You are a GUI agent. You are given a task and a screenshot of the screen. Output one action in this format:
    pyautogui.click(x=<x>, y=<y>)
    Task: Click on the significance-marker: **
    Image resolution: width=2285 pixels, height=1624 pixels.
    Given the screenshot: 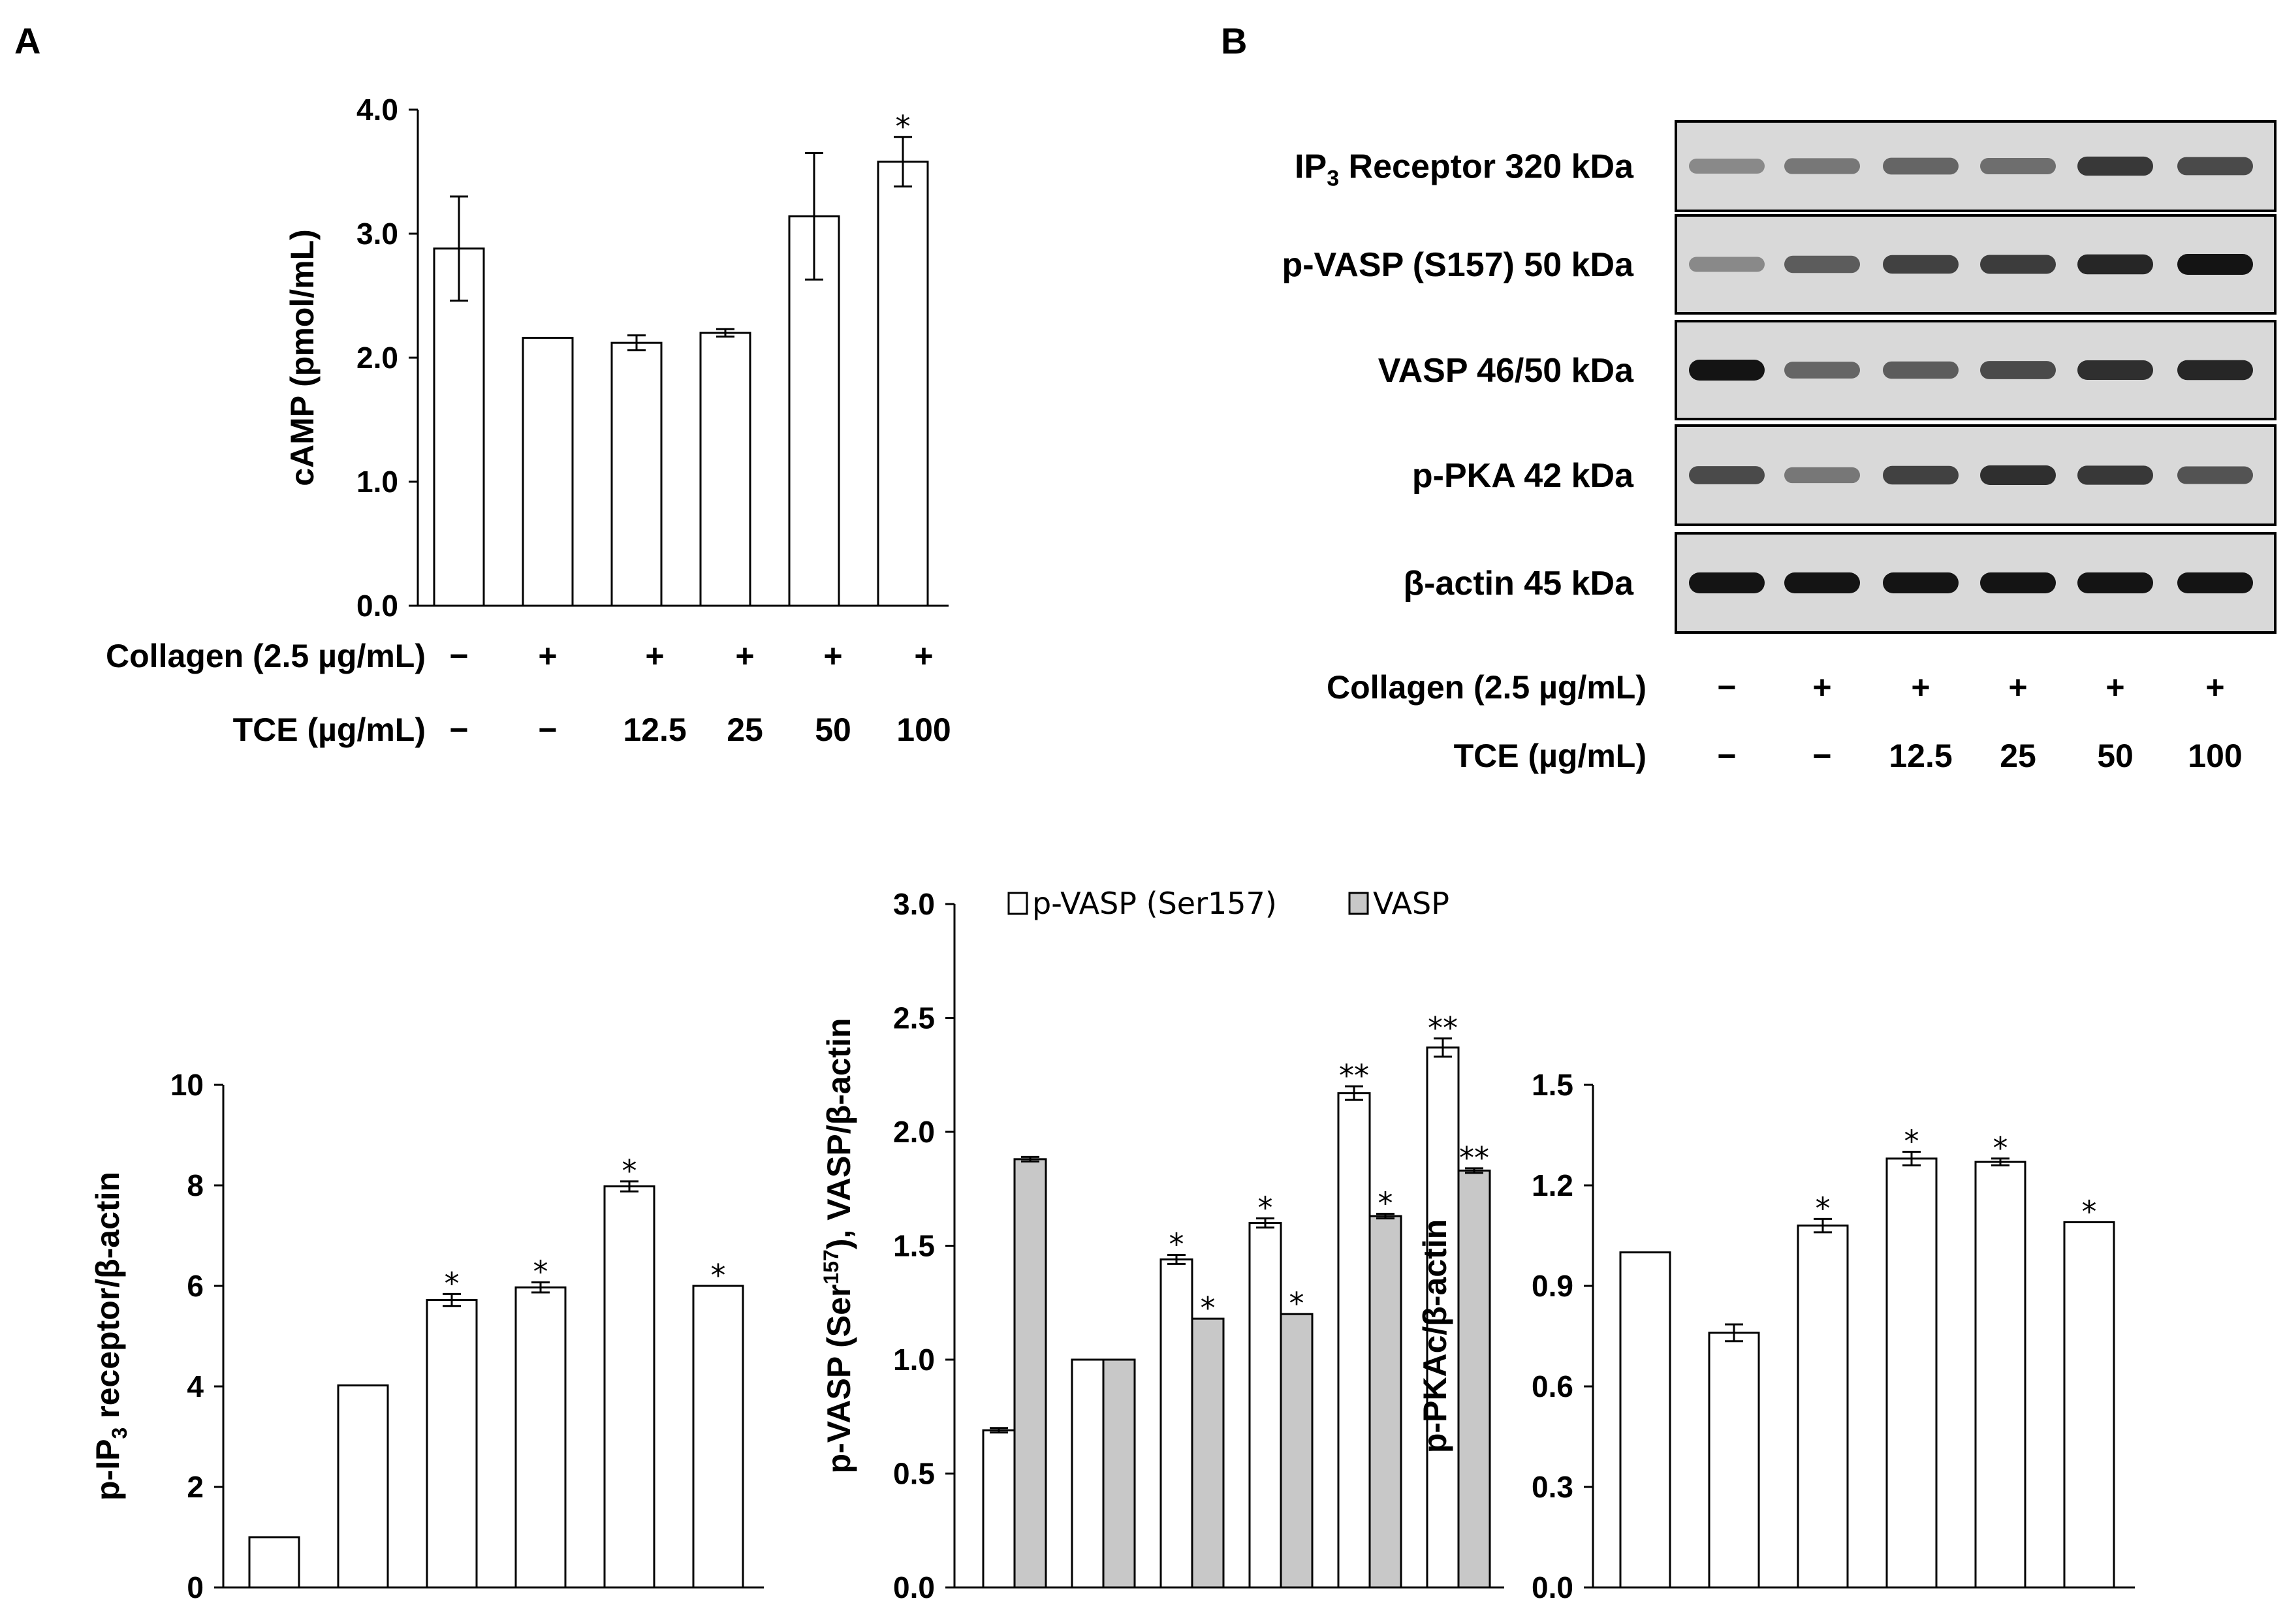 What is the action you would take?
    pyautogui.click(x=1474, y=1158)
    